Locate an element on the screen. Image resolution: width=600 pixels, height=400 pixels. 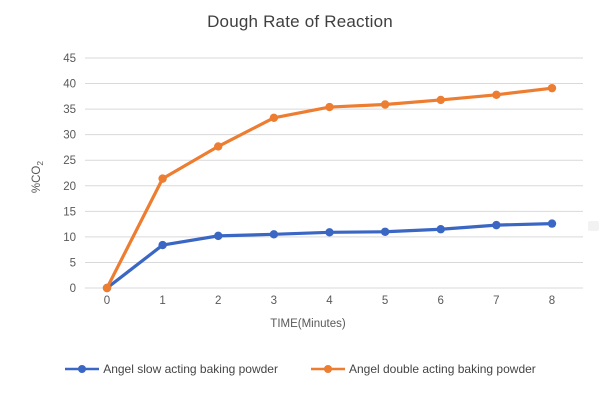
y-tick-label: 35 is located at coordinates (69, 110).